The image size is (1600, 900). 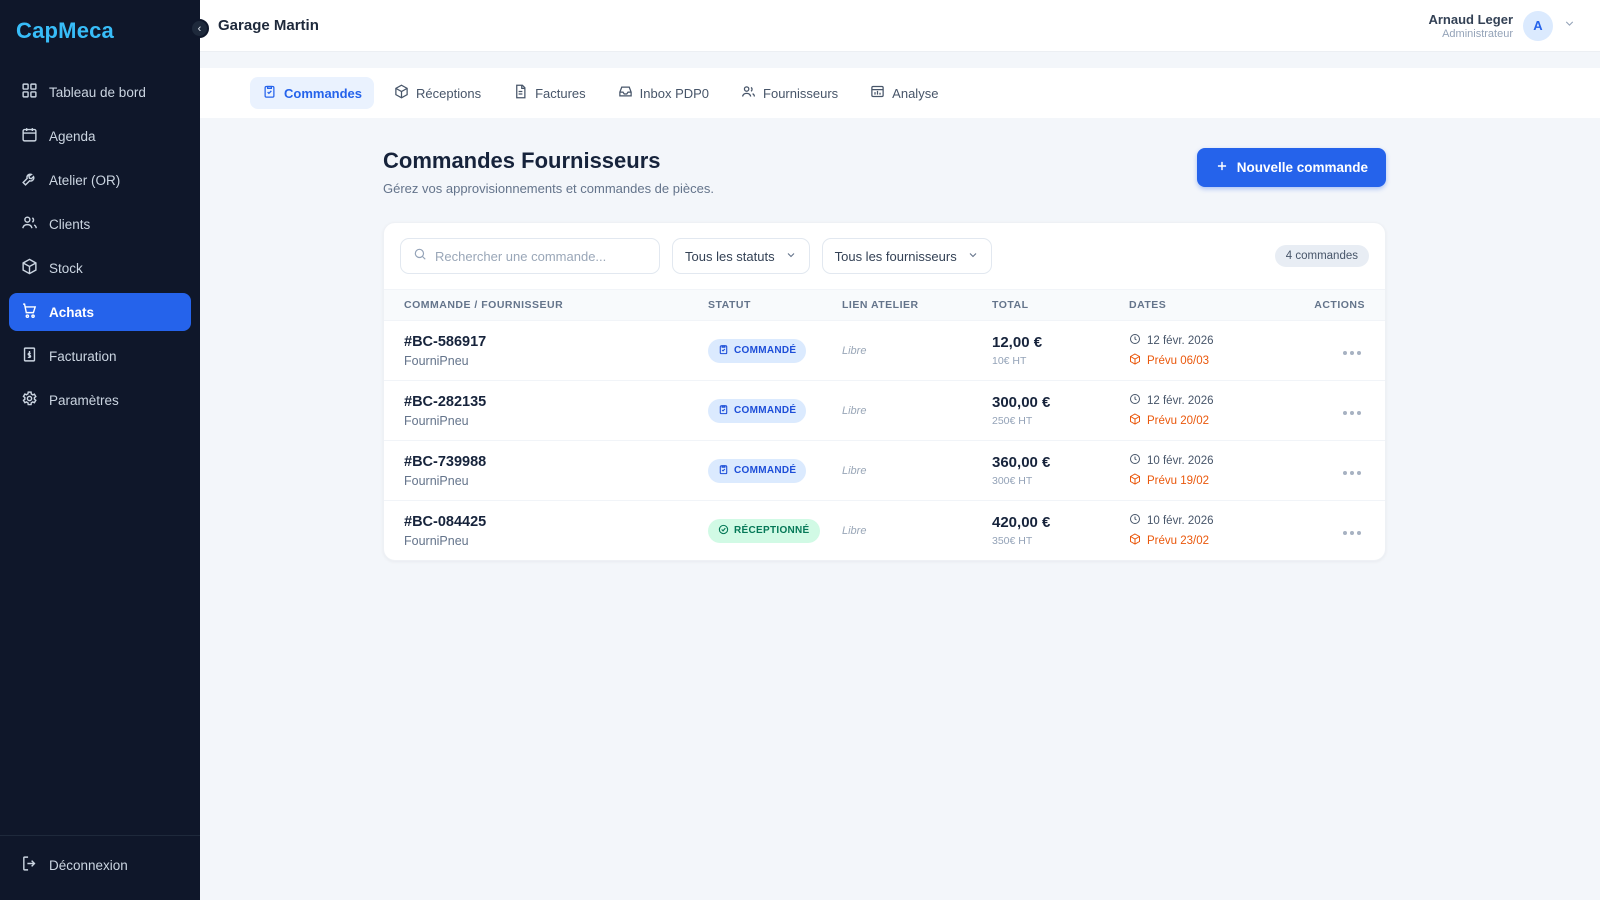 I want to click on expected-date: Prévu 06/03, so click(x=1213, y=360).